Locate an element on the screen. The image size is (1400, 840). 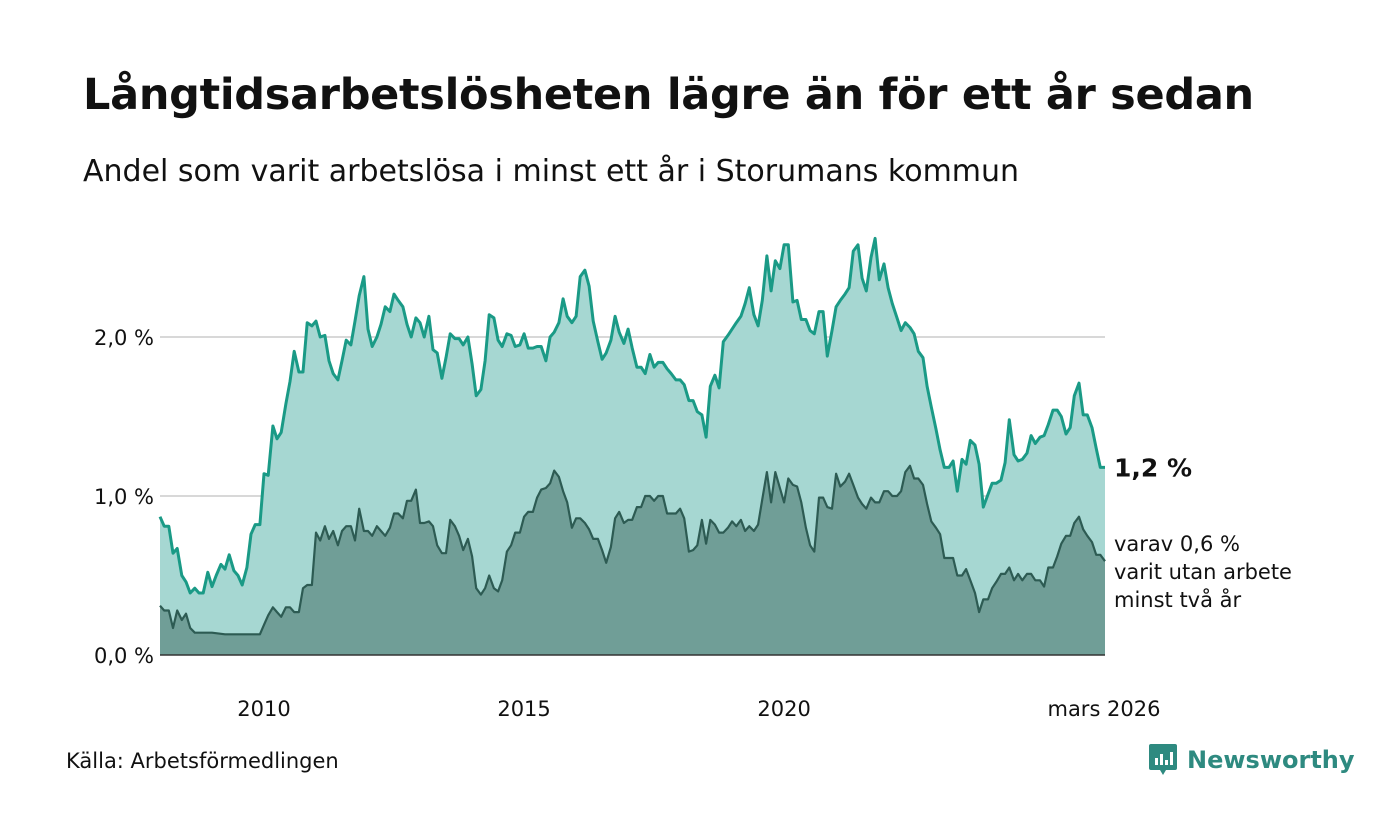
newsworthy-logo-icon is located at coordinates (1163, 759).